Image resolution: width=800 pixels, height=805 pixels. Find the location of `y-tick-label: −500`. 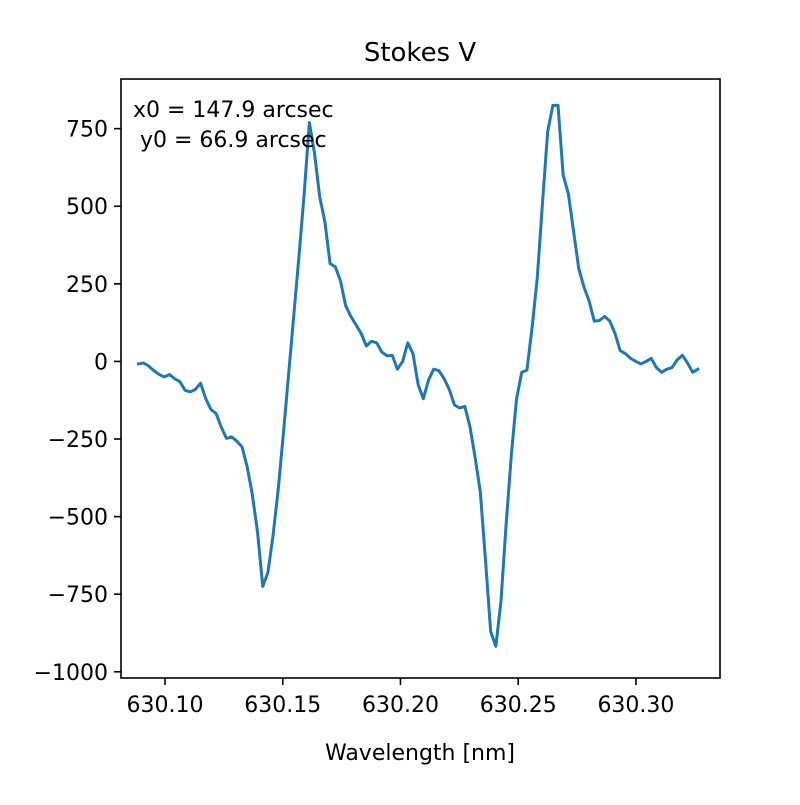

y-tick-label: −500 is located at coordinates (78, 518).